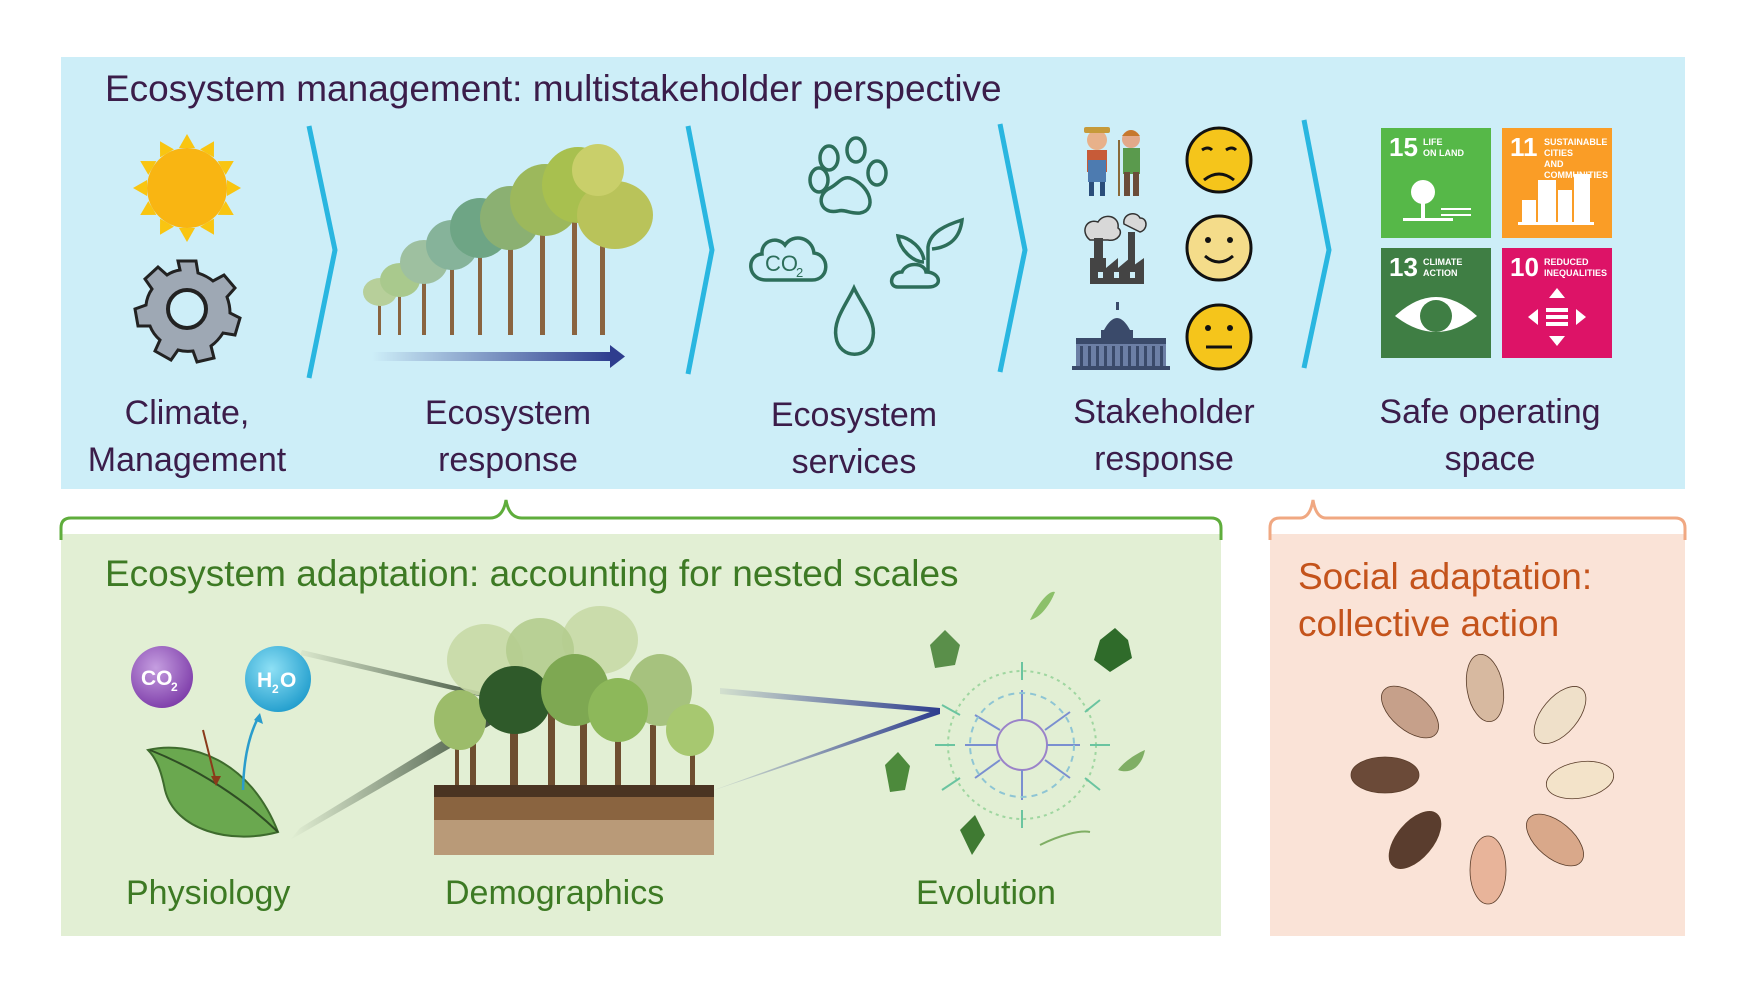 This screenshot has width=1738, height=990. I want to click on happy-face-icon, so click(1219, 248).